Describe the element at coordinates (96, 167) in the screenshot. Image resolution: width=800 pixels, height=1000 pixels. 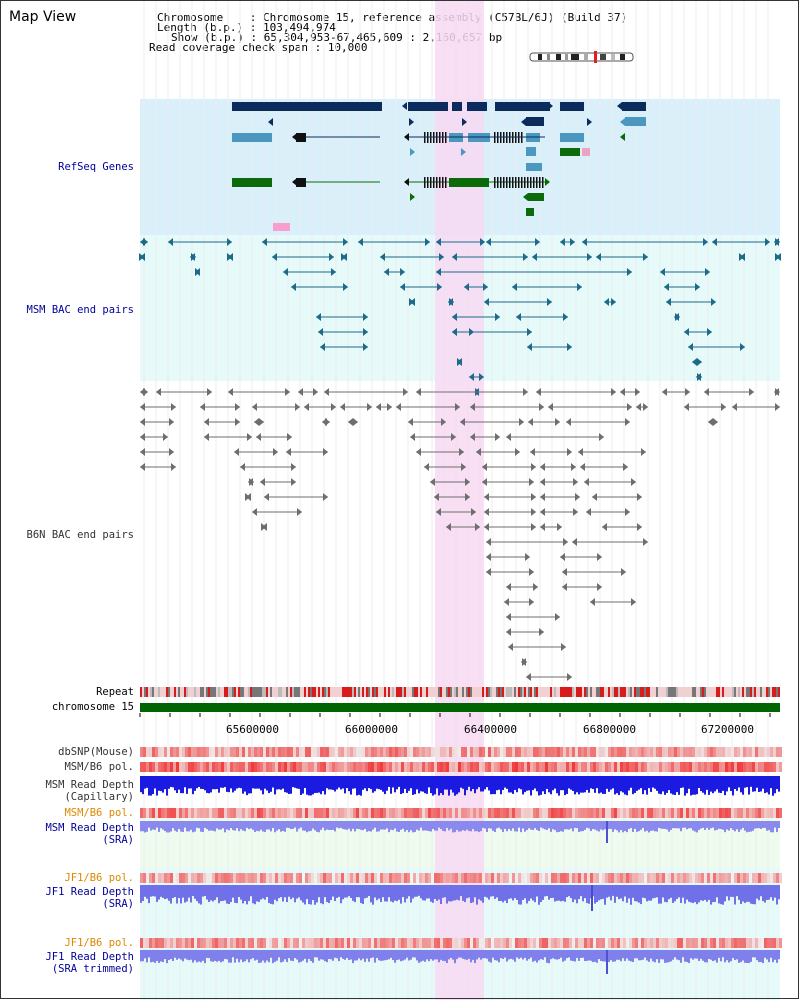
I see `refseq-genes-label: RefSeq Genes` at that location.